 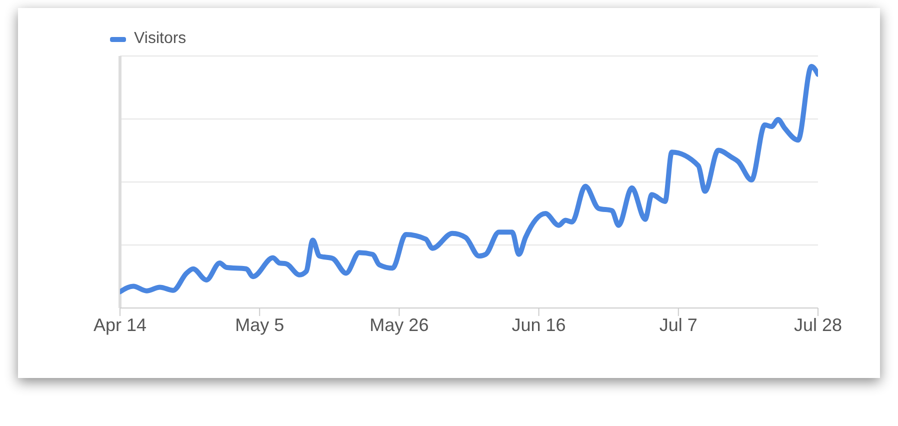 I want to click on legend-label: Visitors, so click(x=159, y=39).